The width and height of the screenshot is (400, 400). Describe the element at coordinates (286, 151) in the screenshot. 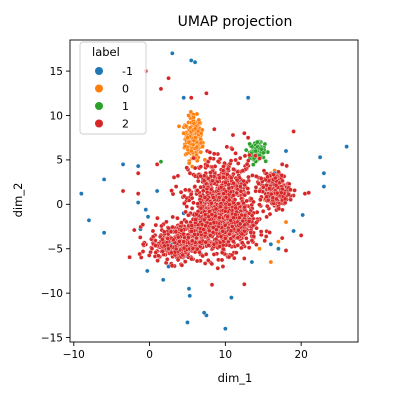

I see `point-label--1-16` at that location.